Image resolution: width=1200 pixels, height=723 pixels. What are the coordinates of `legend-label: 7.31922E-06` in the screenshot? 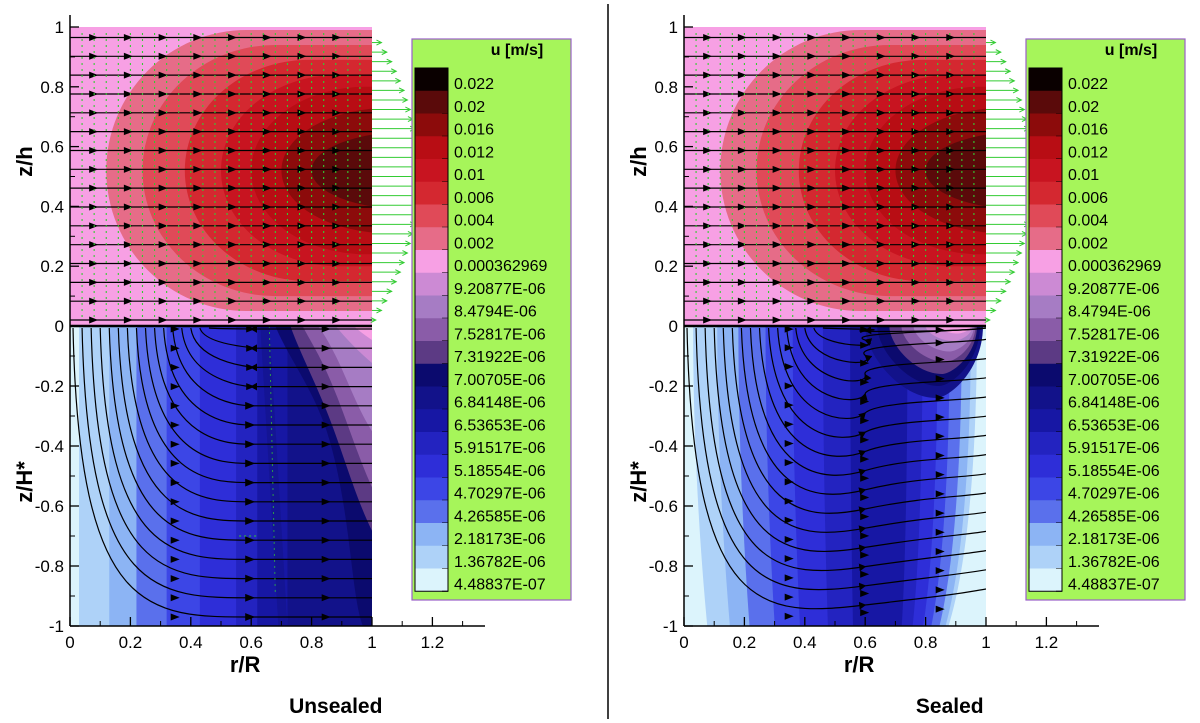 It's located at (1114, 357).